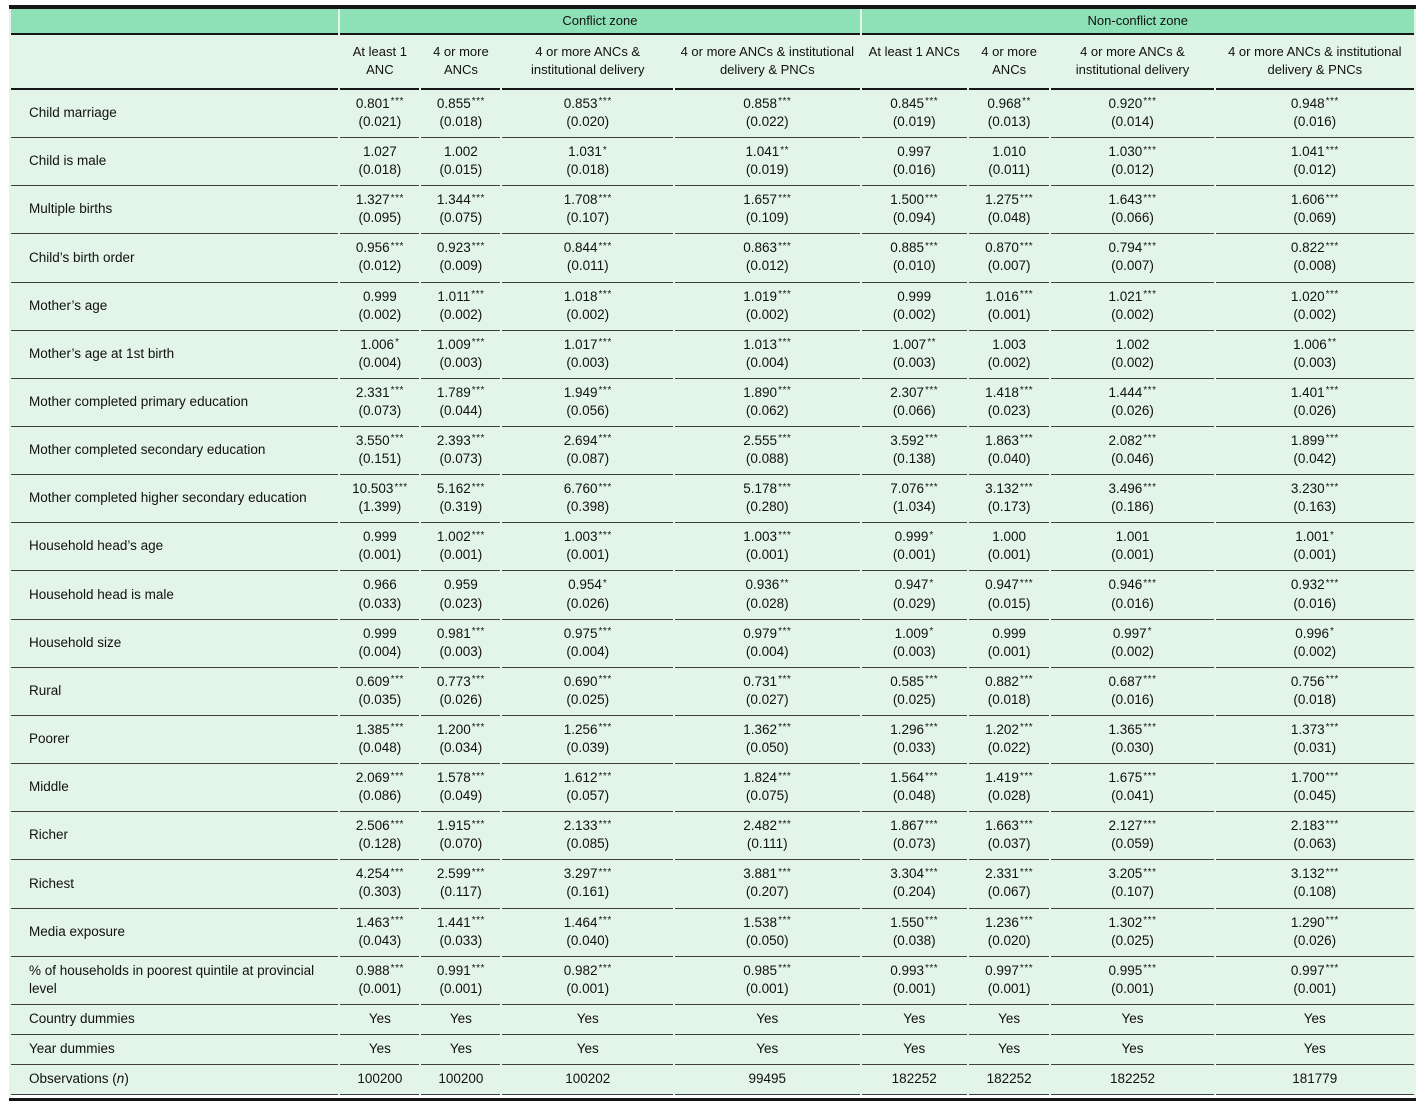 The image size is (1425, 1107). What do you see at coordinates (1132, 200) in the screenshot?
I see `odds-ratio-value: 1.643***` at bounding box center [1132, 200].